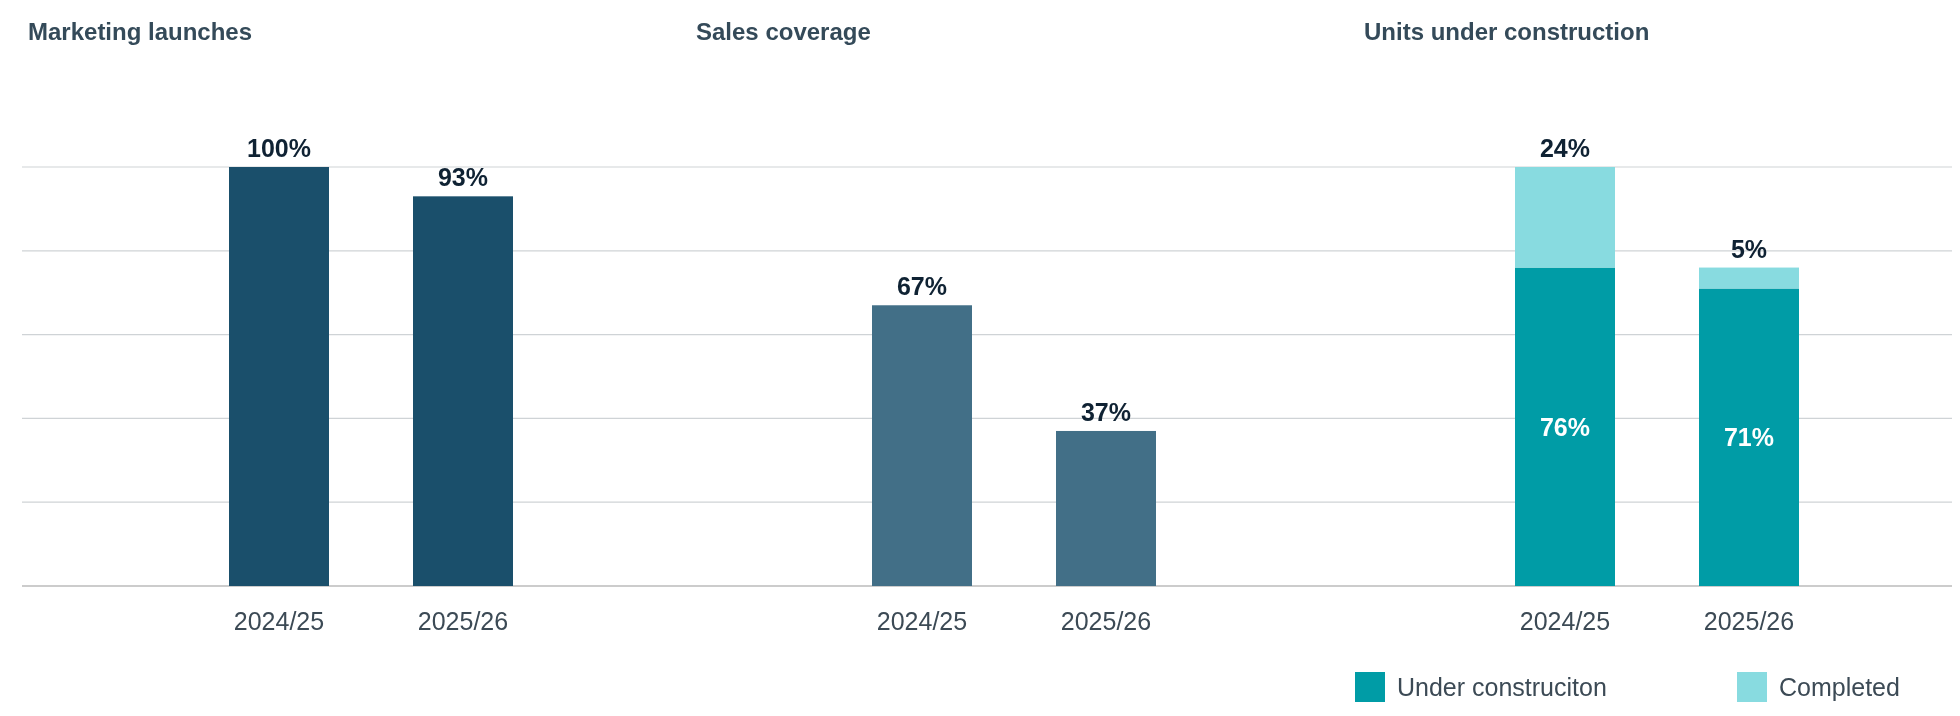  What do you see at coordinates (1565, 426) in the screenshot?
I see `data-label: 76%` at bounding box center [1565, 426].